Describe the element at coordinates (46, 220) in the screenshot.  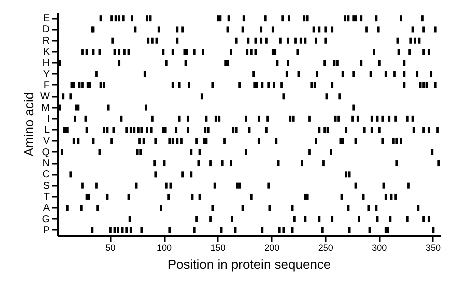
I see `y-tick-label: G` at that location.